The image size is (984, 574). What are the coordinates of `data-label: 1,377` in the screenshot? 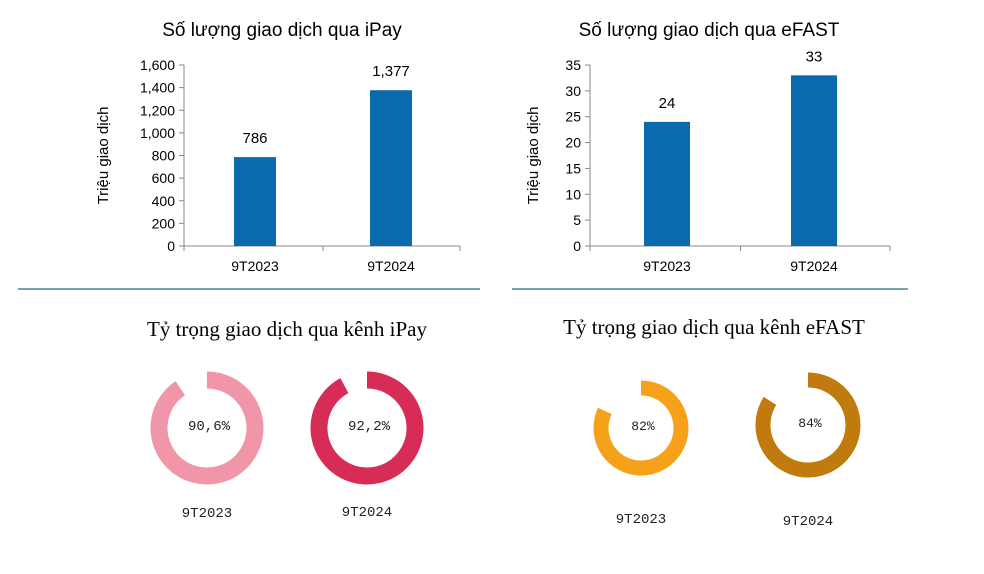 It's located at (391, 71).